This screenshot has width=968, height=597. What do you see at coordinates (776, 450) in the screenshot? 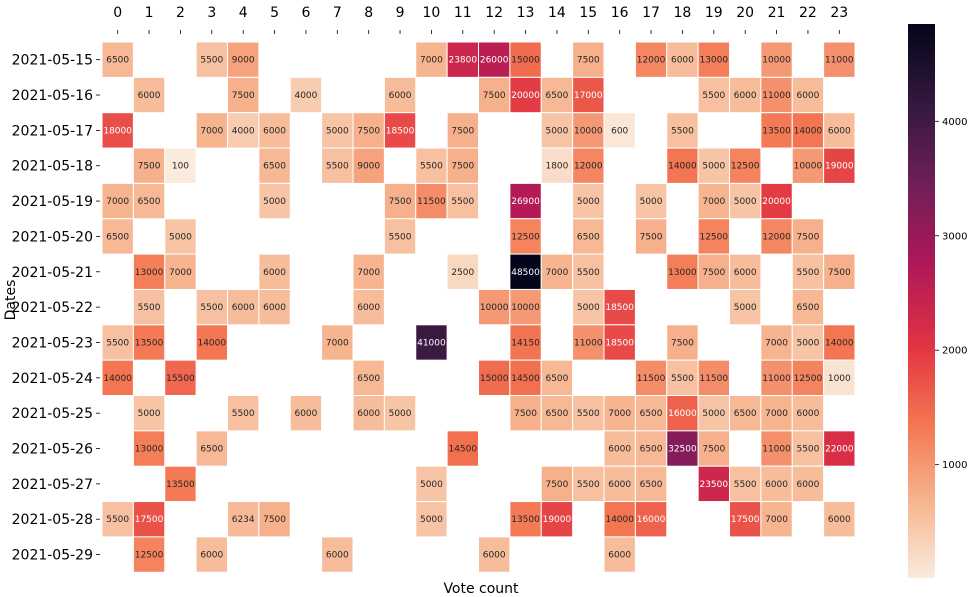
I see `cell-value-label: 11000` at bounding box center [776, 450].